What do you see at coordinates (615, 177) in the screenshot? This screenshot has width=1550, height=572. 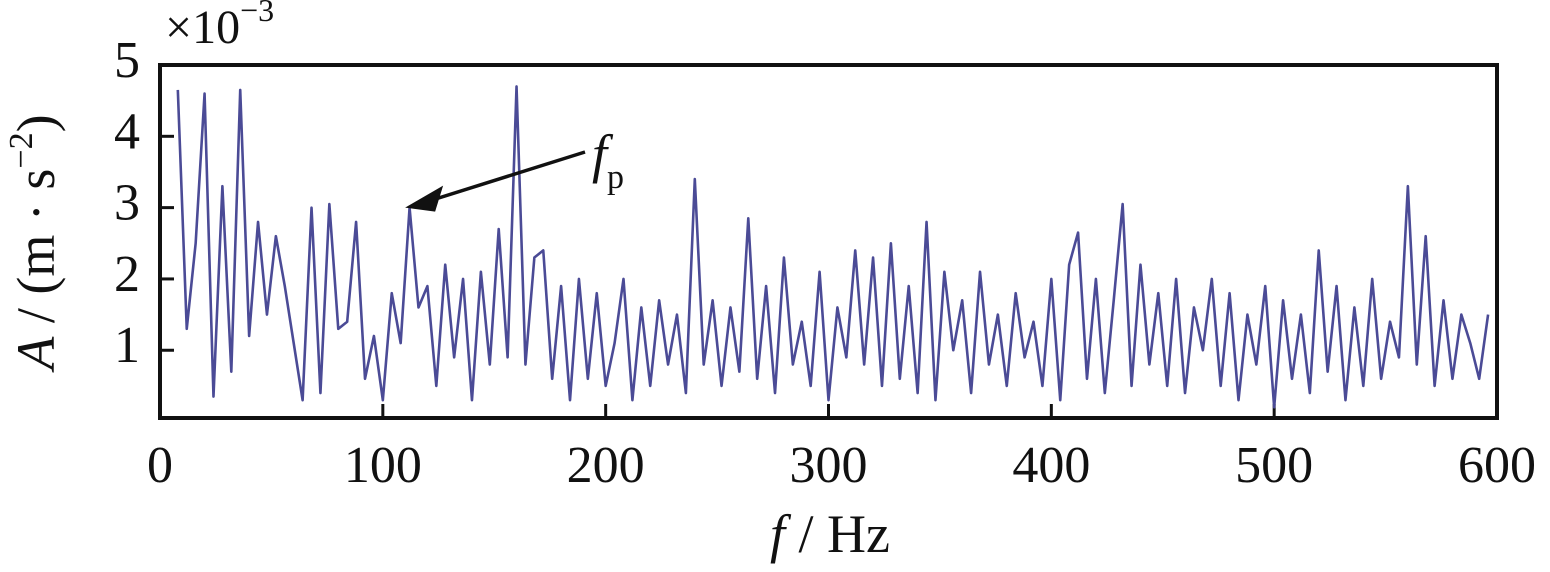 I see `annotation-sub: p` at bounding box center [615, 177].